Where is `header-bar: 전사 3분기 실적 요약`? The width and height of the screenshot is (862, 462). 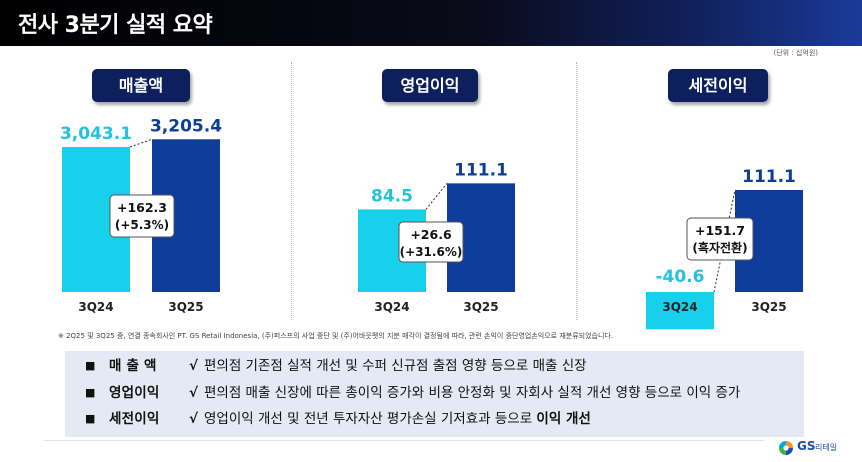
header-bar: 전사 3분기 실적 요약 is located at coordinates (431, 23).